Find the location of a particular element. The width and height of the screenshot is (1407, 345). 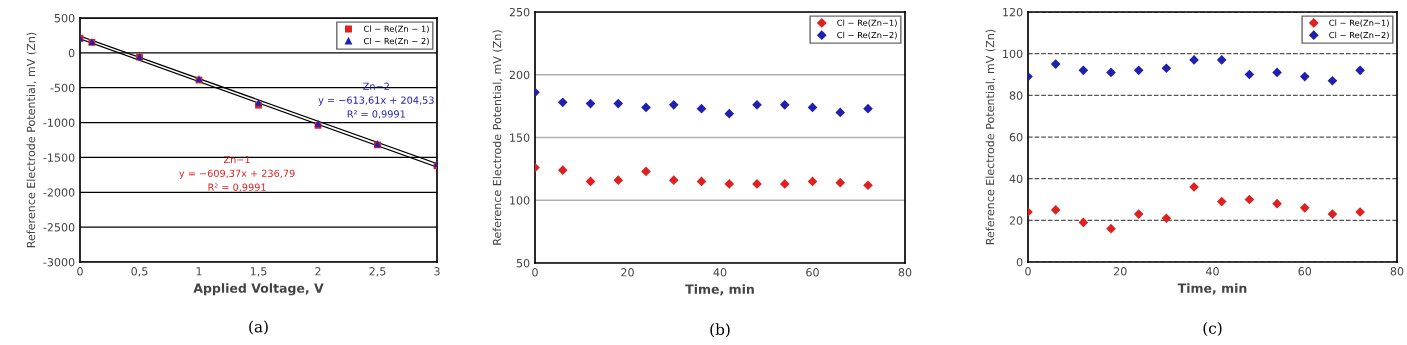

y-tick-label: 150 is located at coordinates (520, 137).